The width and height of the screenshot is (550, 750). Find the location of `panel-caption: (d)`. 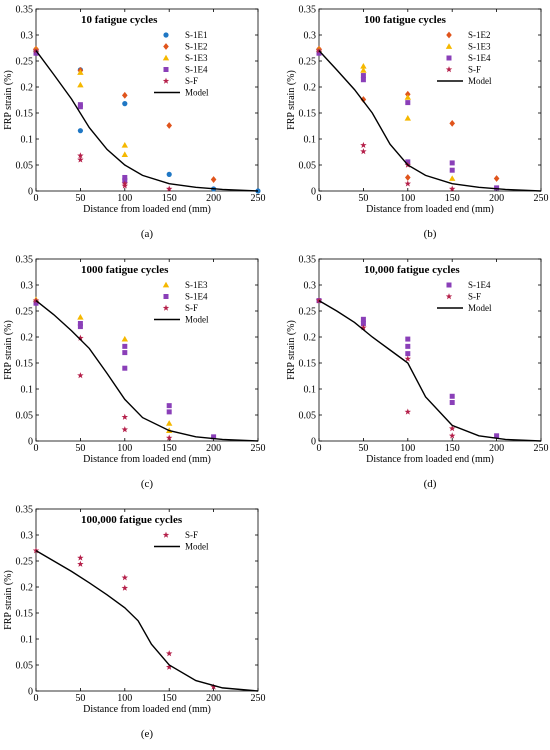

panel-caption: (d) is located at coordinates (430, 484).